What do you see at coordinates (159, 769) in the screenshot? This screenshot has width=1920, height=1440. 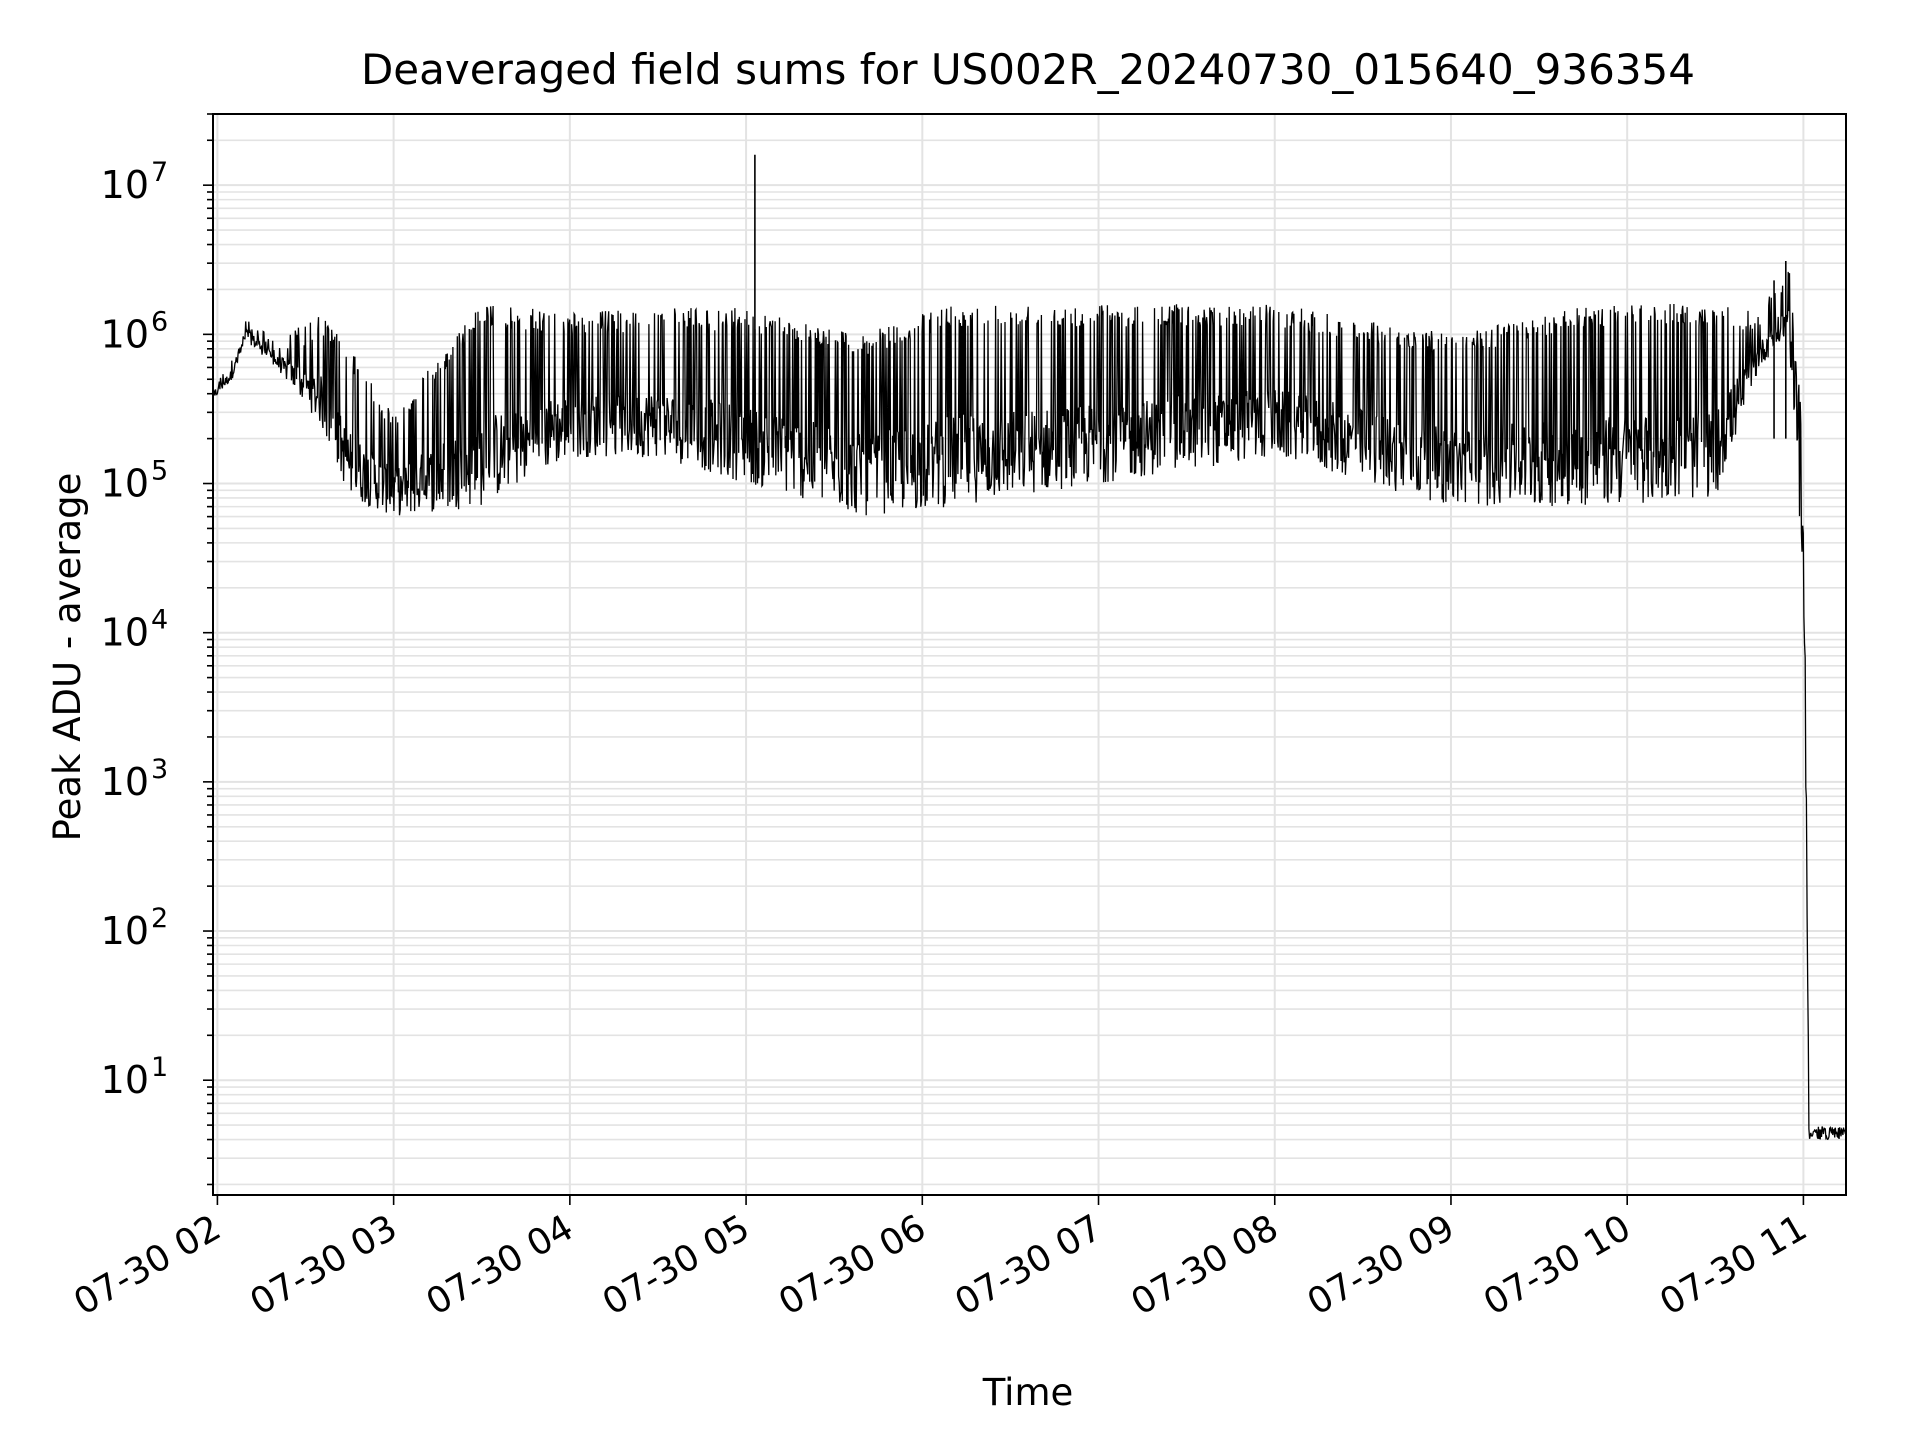 I see `y-tick-exponent: 3` at bounding box center [159, 769].